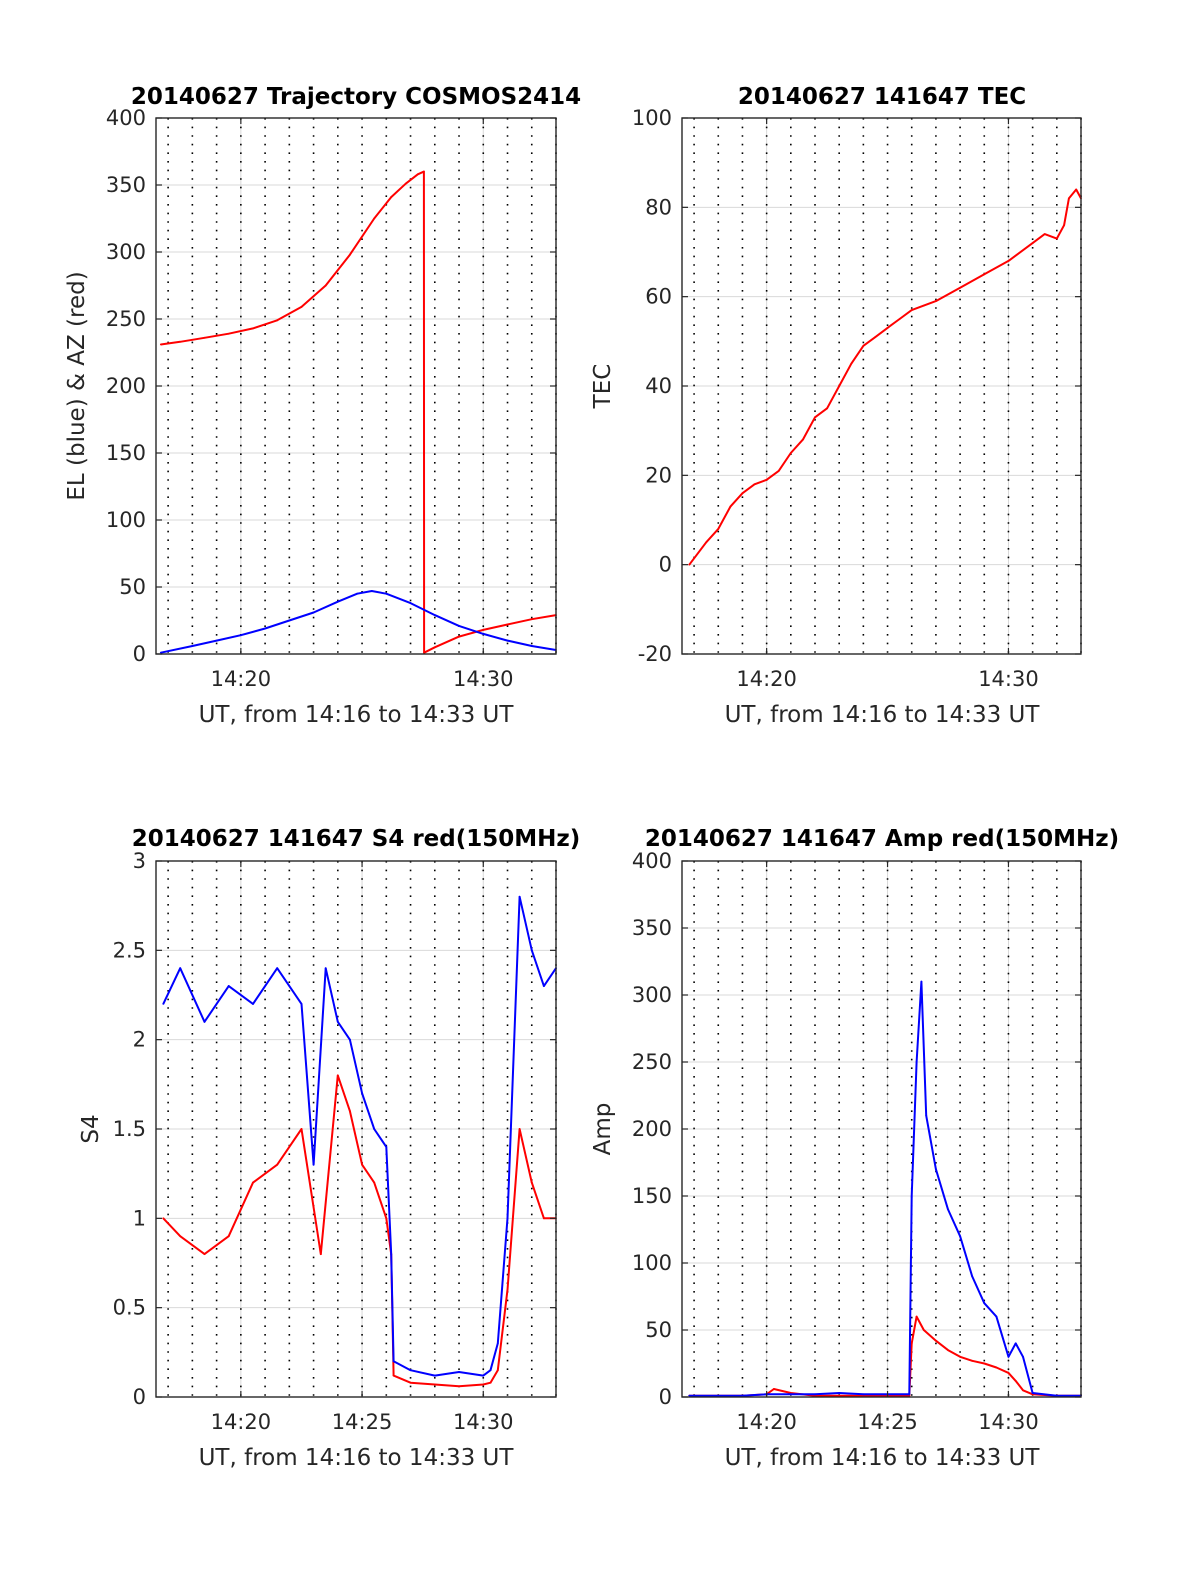  Describe the element at coordinates (126, 118) in the screenshot. I see `y-tick-label: 400` at that location.